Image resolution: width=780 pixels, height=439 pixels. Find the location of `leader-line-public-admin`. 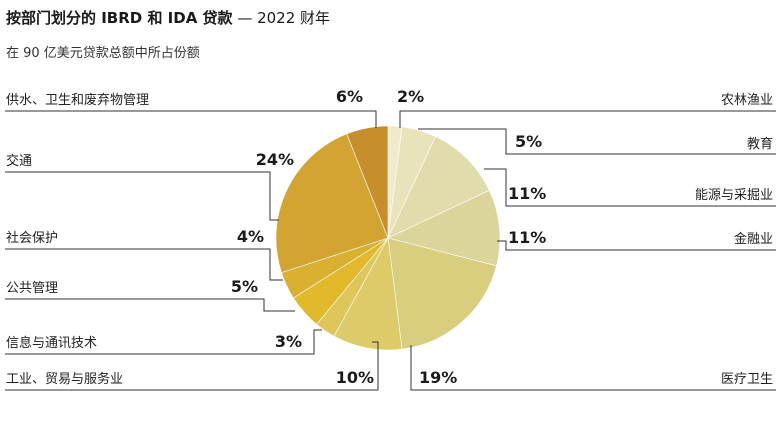

leader-line-public-admin is located at coordinates (150, 305).